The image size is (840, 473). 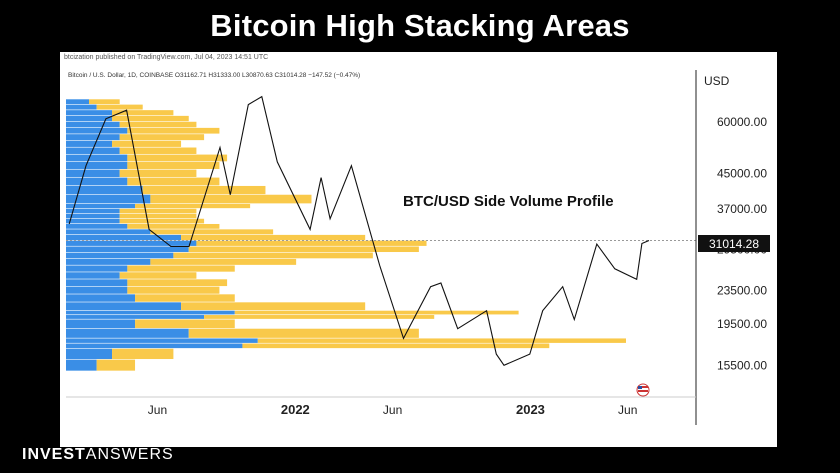 I want to click on time-axis: Jun 2022 Jun 2023 Jun, so click(x=393, y=409).